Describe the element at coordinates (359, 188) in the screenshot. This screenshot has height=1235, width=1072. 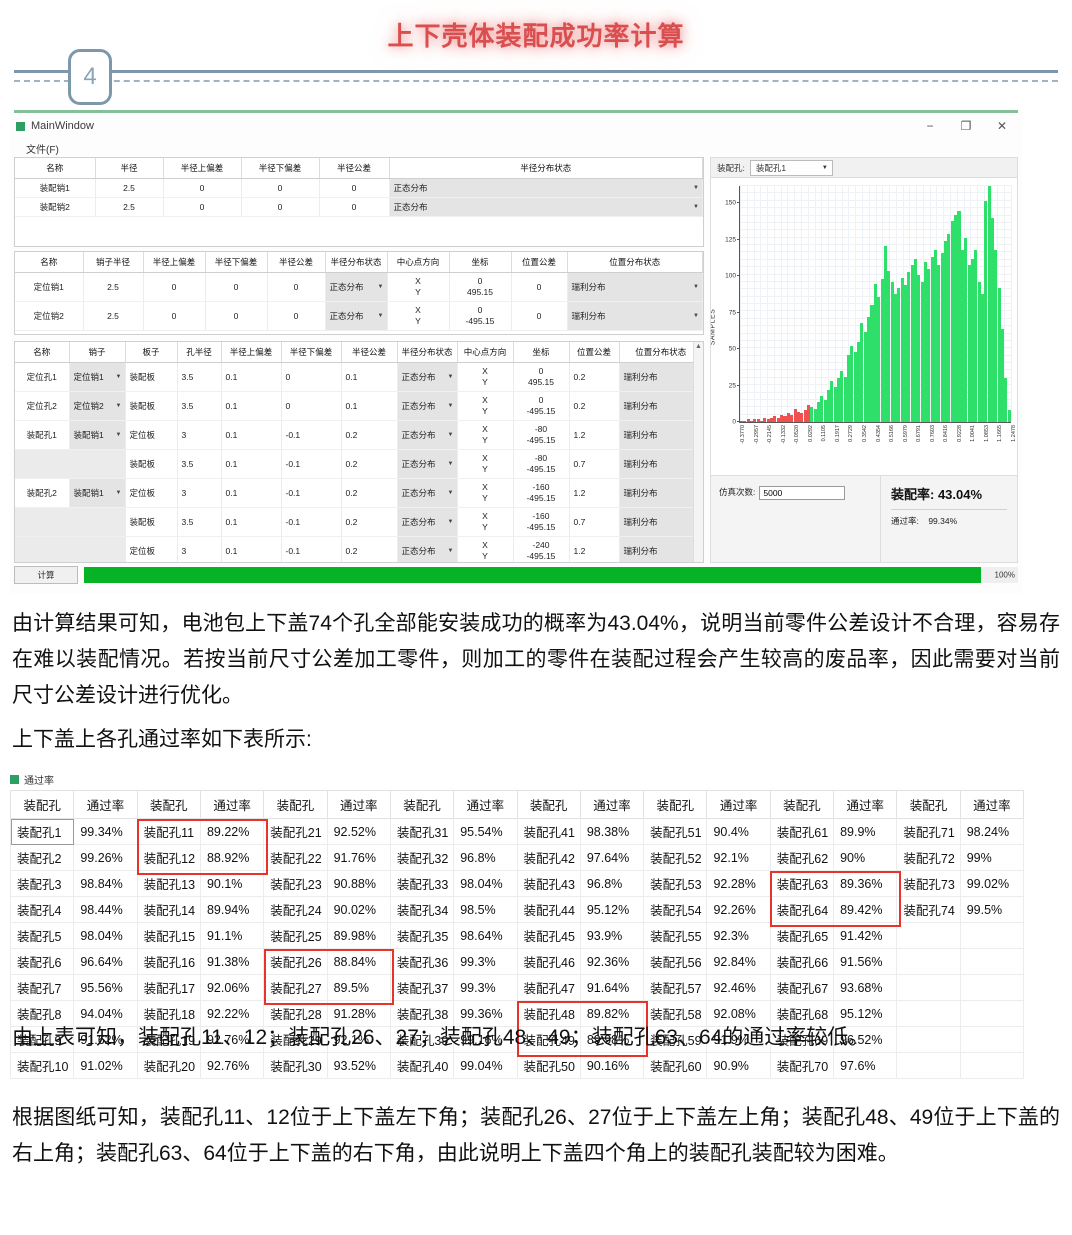
I see `table-row: 装配销1 2.5 0 0 0 正态分布 ▼` at that location.